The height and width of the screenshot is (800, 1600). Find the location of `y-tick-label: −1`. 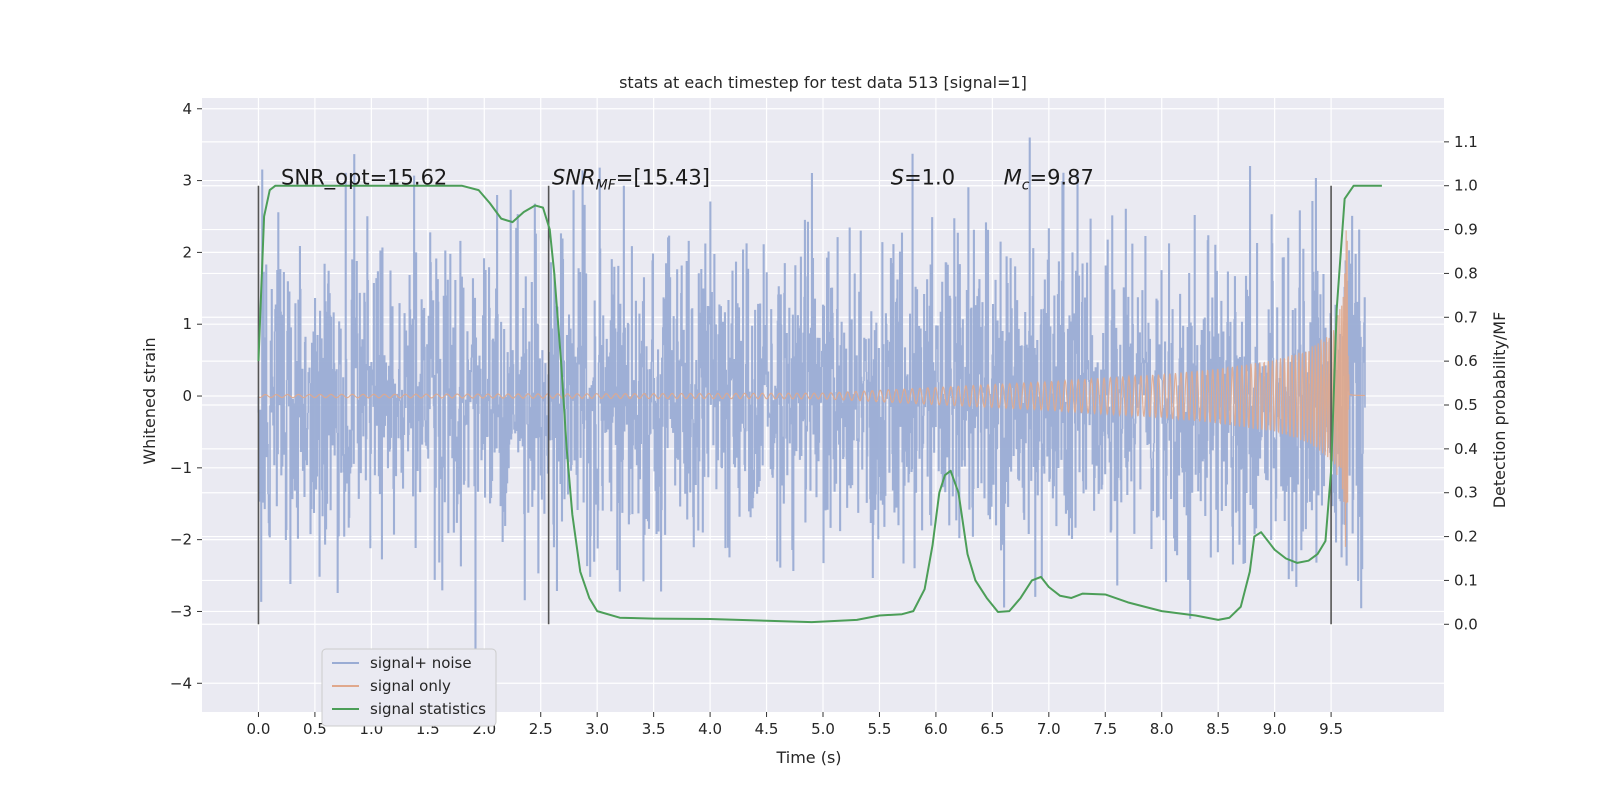

y-tick-label: −1 is located at coordinates (181, 468).